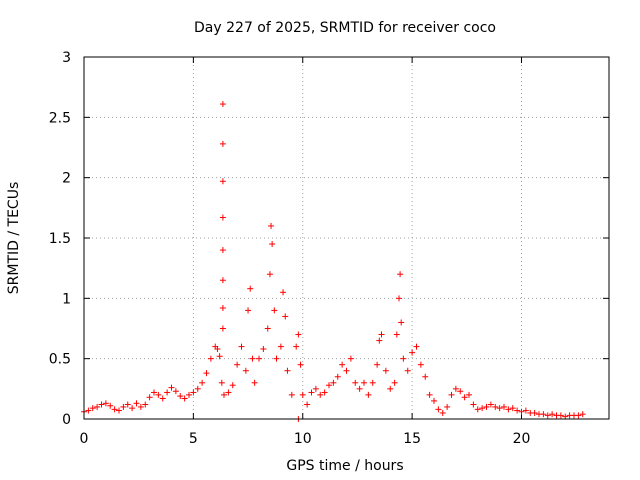 The height and width of the screenshot is (480, 640). What do you see at coordinates (60, 360) in the screenshot?
I see `y-tick-label: 0.5` at bounding box center [60, 360].